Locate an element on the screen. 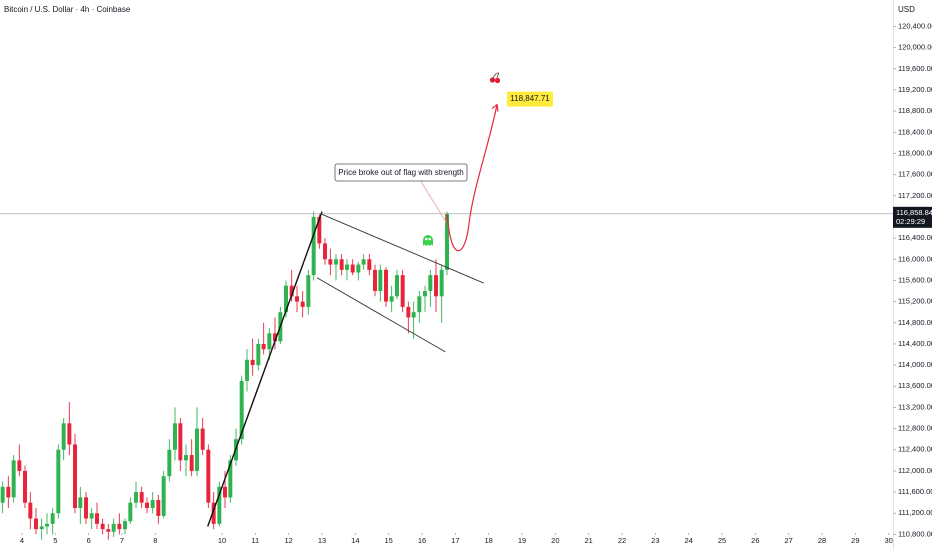 The image size is (932, 550). target-label: 118,847.71 is located at coordinates (530, 98).